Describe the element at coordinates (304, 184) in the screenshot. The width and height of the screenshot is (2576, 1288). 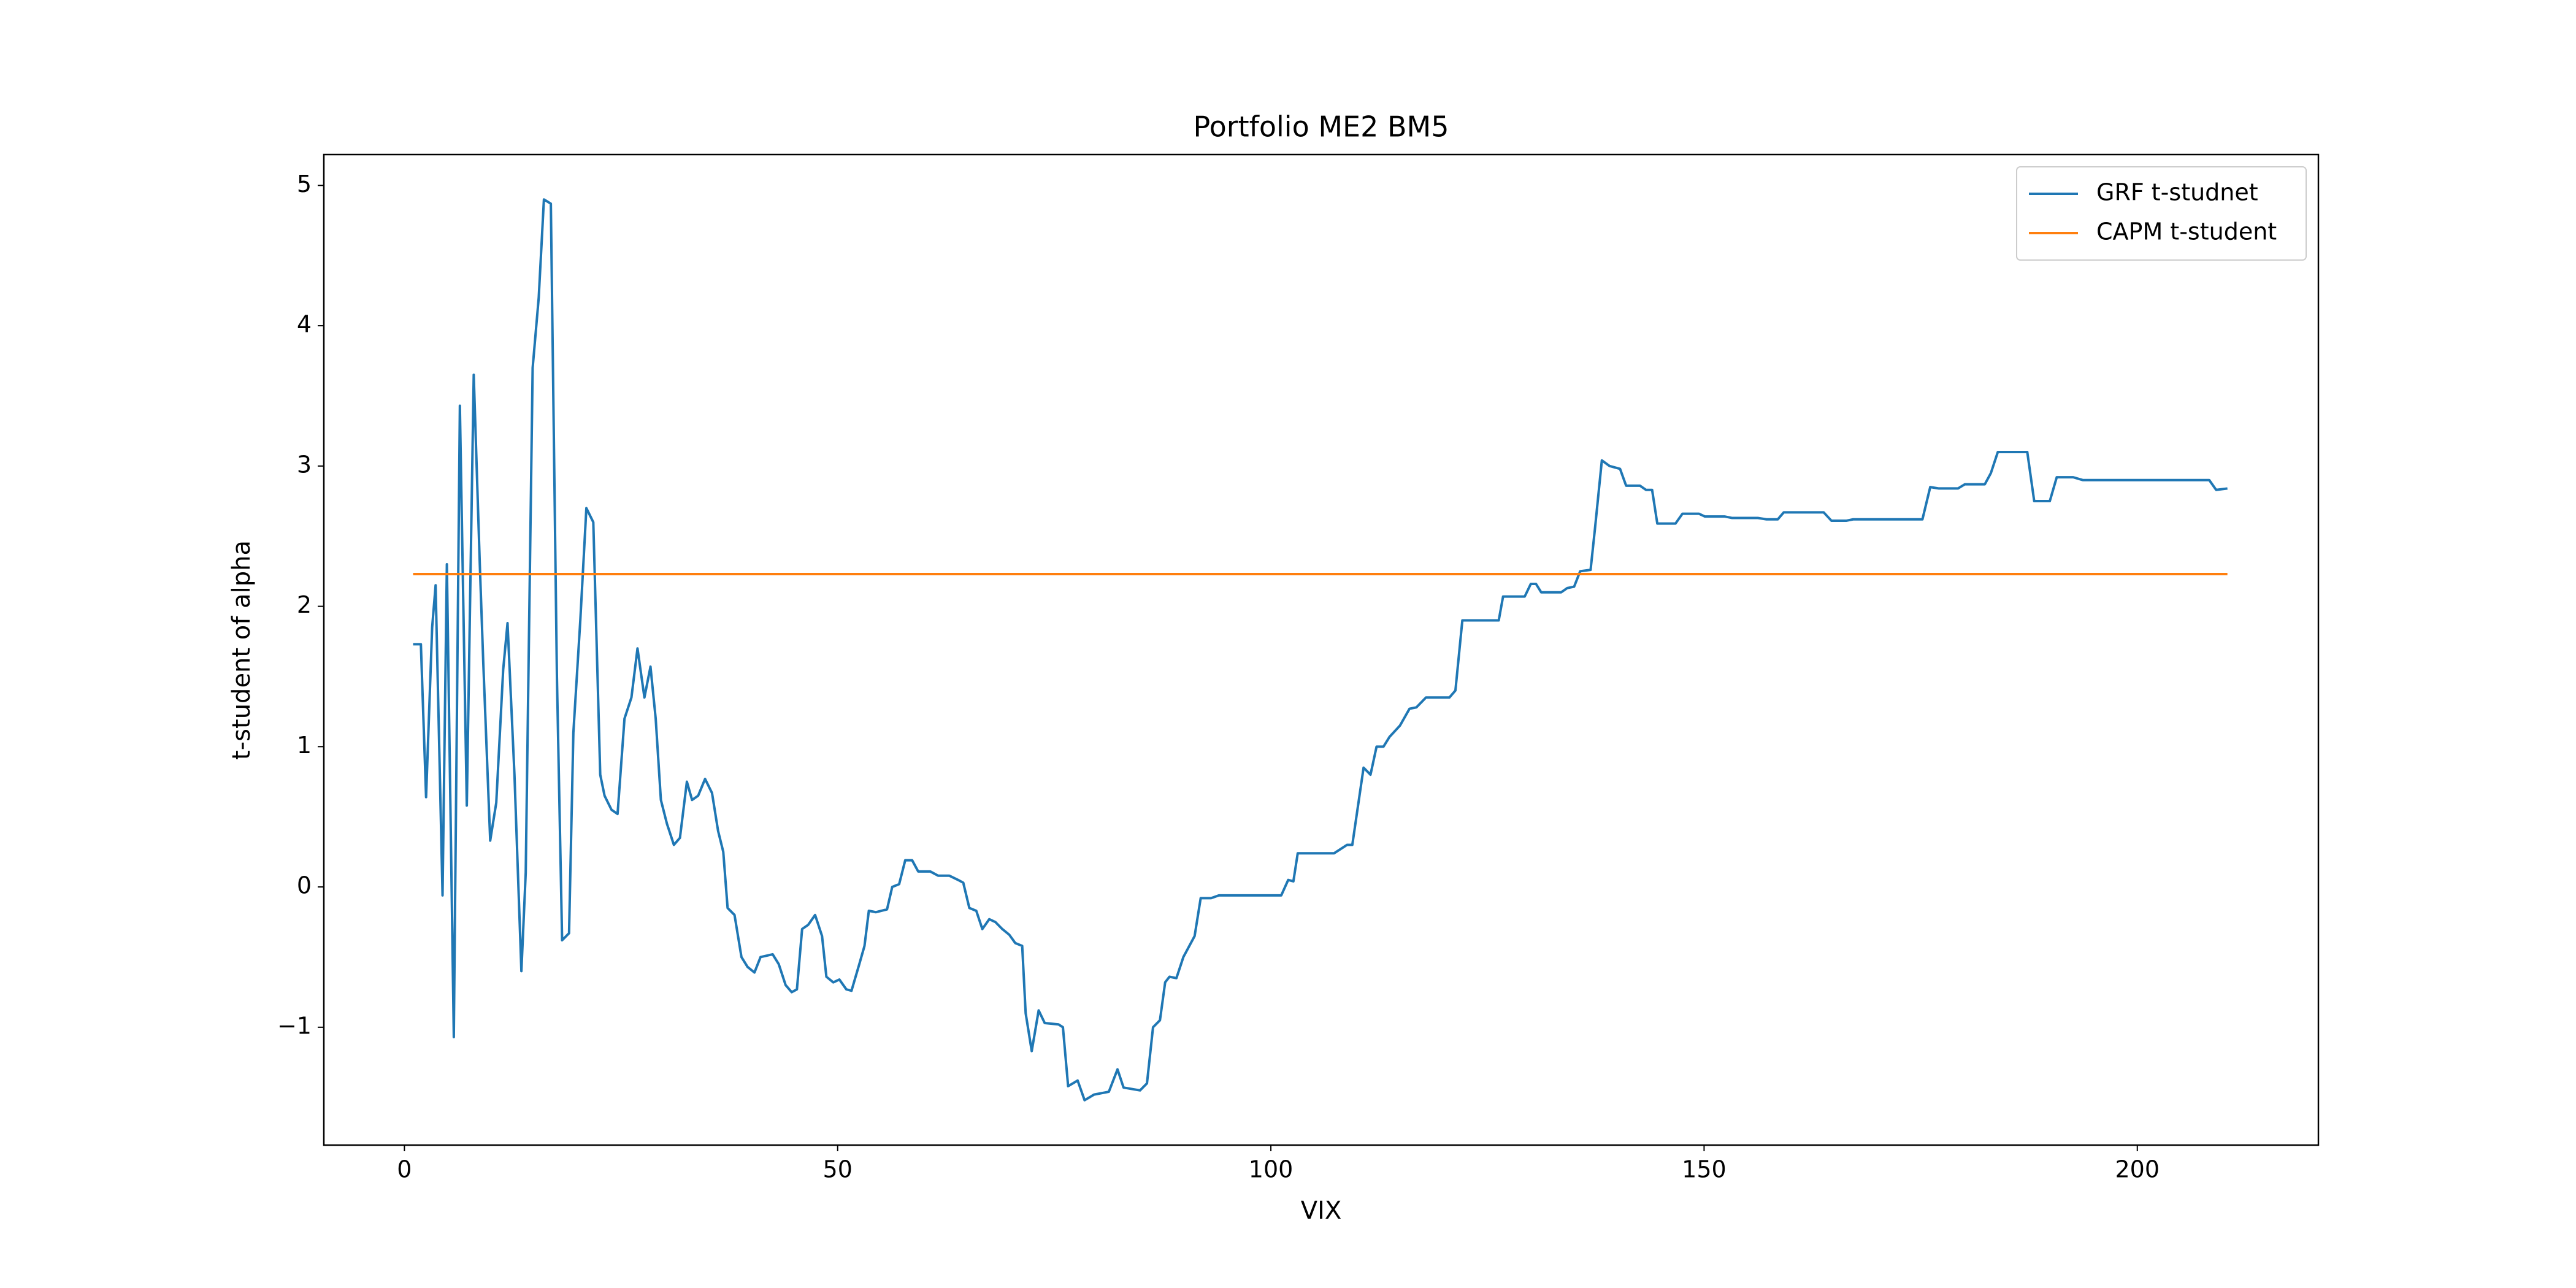
I see `y-tick-label: 5` at that location.